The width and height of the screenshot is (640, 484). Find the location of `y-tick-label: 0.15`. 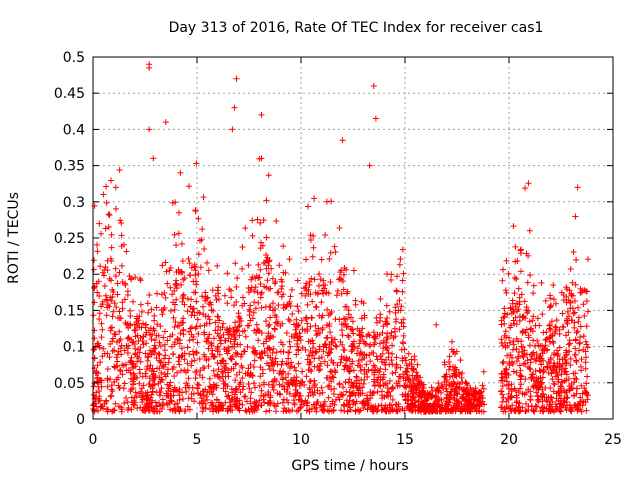

y-tick-label: 0.15 is located at coordinates (69, 311).